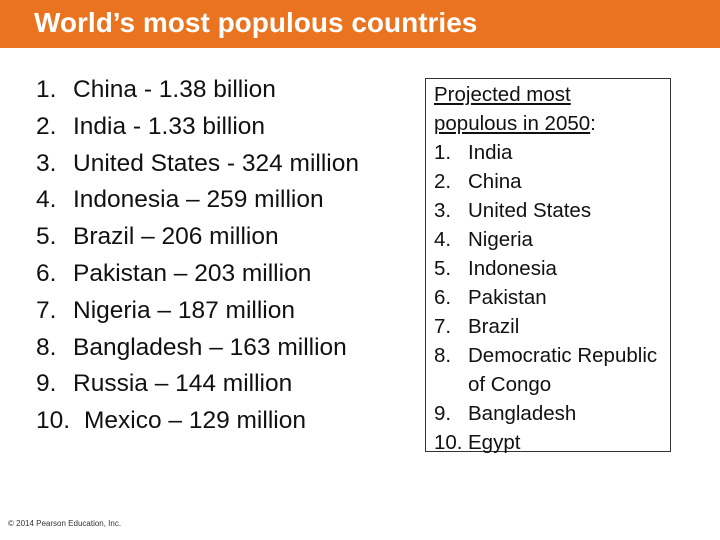 This screenshot has width=720, height=540. Describe the element at coordinates (494, 442) in the screenshot. I see `list-item-text: Egypt` at that location.